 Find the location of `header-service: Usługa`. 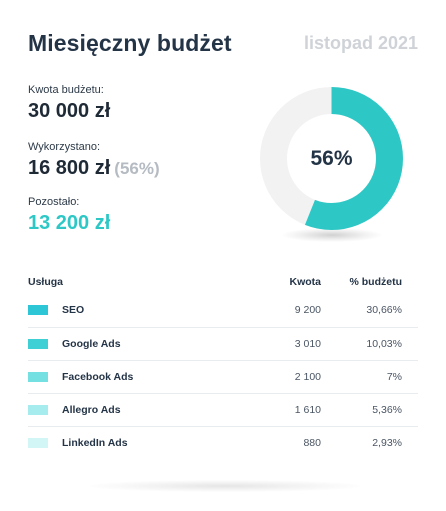

header-service: Usługa is located at coordinates (46, 282).